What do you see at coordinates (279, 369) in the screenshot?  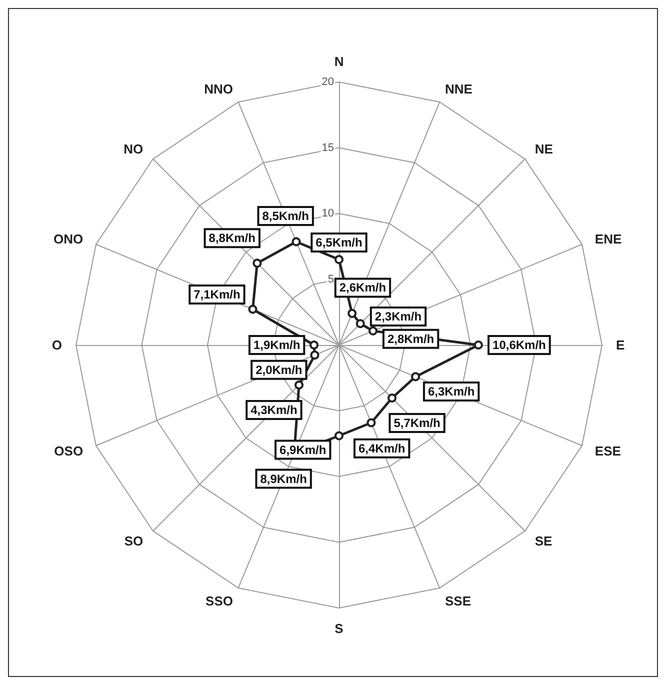 I see `data-label: 2,0Km/h` at bounding box center [279, 369].